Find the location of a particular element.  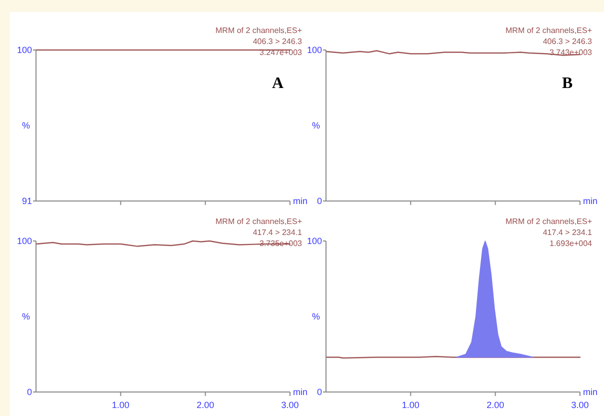

annotation: 1.693e+004 is located at coordinates (571, 243).